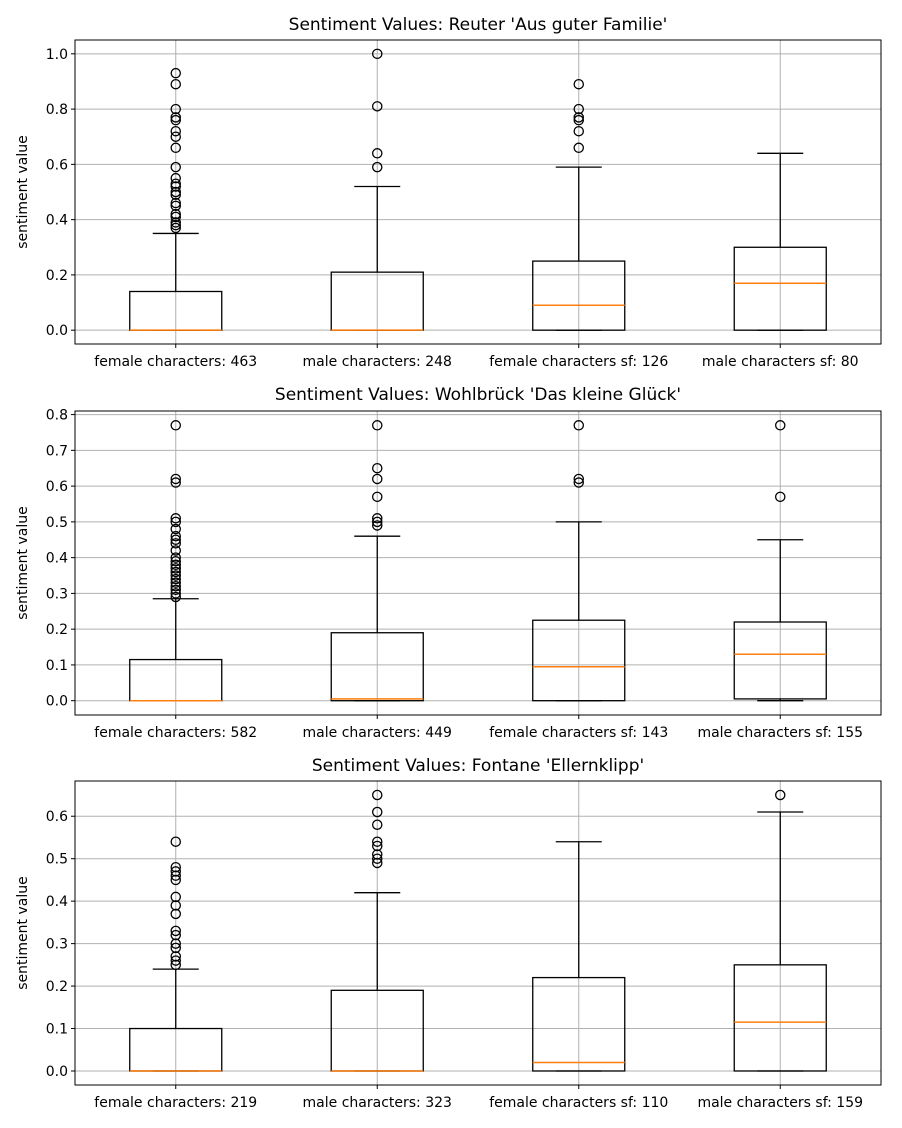  What do you see at coordinates (57, 987) in the screenshot?
I see `y-tick-label: 0.2` at bounding box center [57, 987].